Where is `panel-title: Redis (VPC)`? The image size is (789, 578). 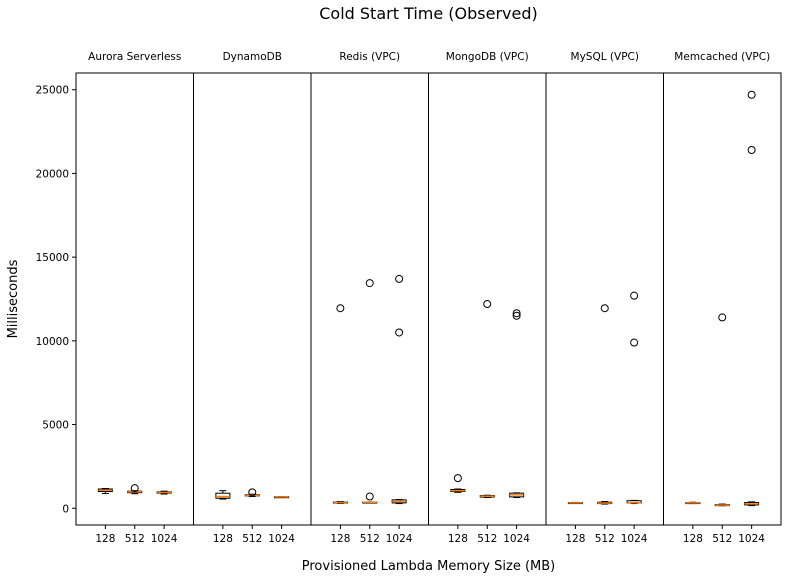 panel-title: Redis (VPC) is located at coordinates (369, 57).